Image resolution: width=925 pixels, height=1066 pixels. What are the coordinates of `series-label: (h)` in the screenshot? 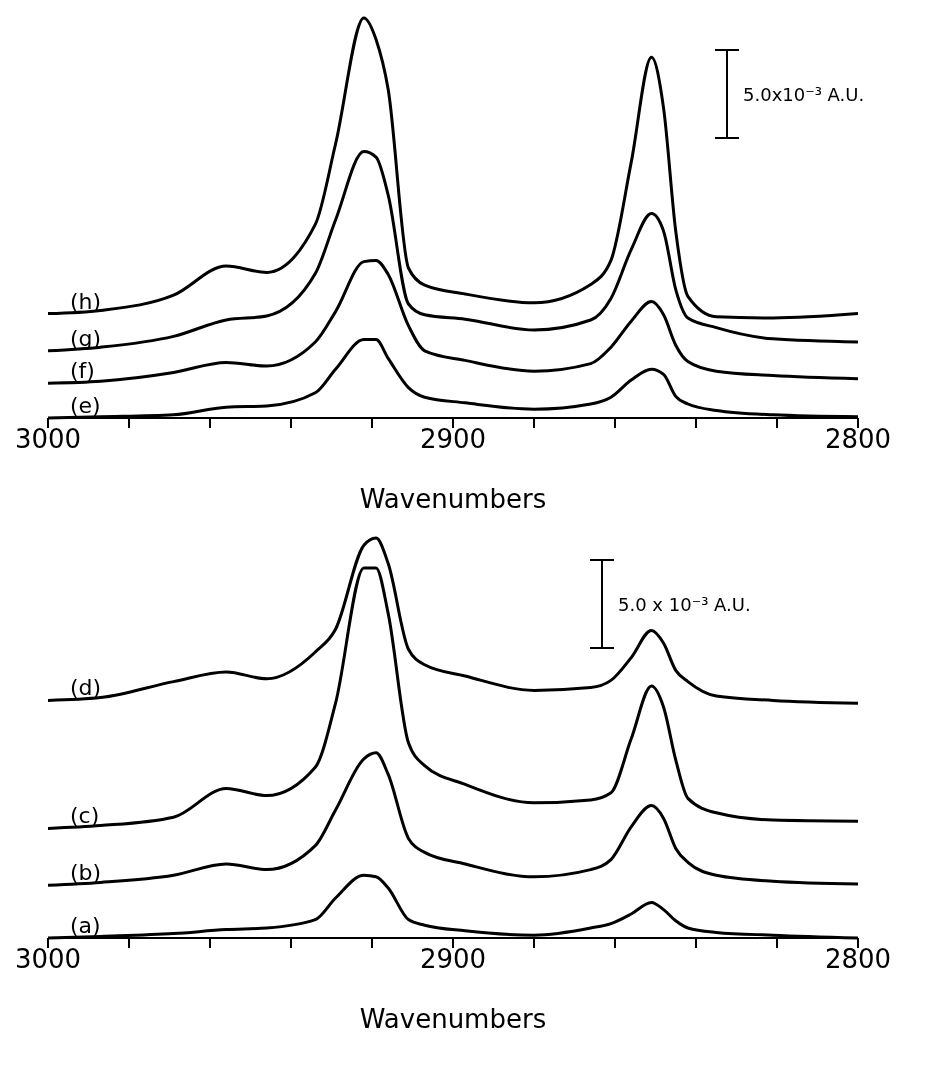 It's located at (86, 301).